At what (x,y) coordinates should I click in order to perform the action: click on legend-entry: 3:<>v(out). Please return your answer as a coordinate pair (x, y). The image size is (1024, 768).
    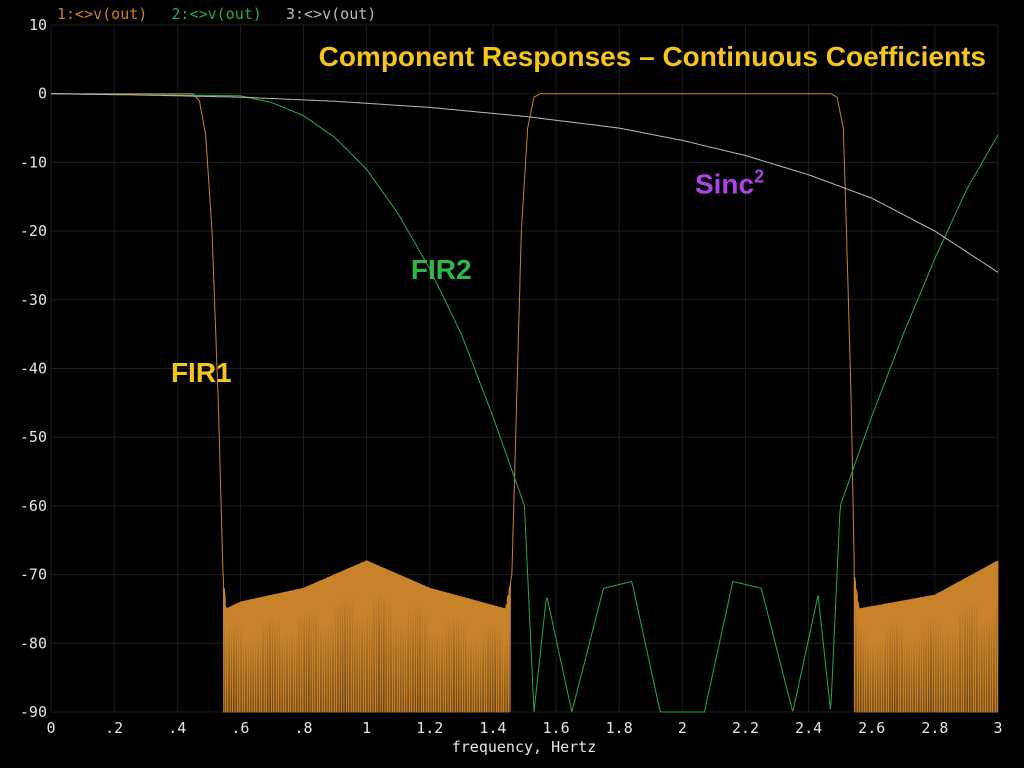
    Looking at the image, I should click on (331, 14).